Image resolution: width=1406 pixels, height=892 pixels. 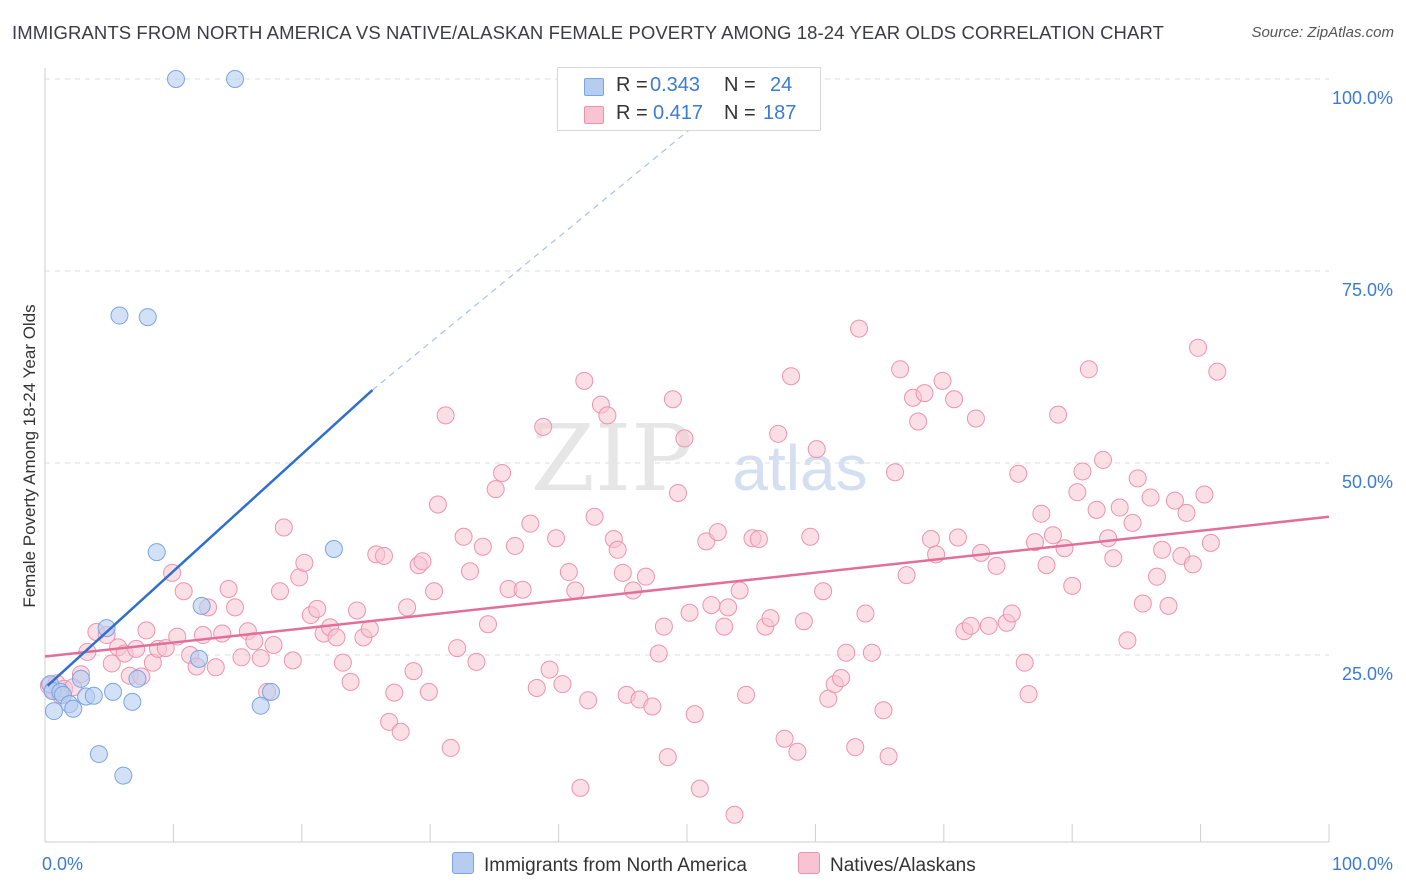 What do you see at coordinates (903, 865) in the screenshot?
I see `bottom-legend-label: Natives/Alaskans` at bounding box center [903, 865].